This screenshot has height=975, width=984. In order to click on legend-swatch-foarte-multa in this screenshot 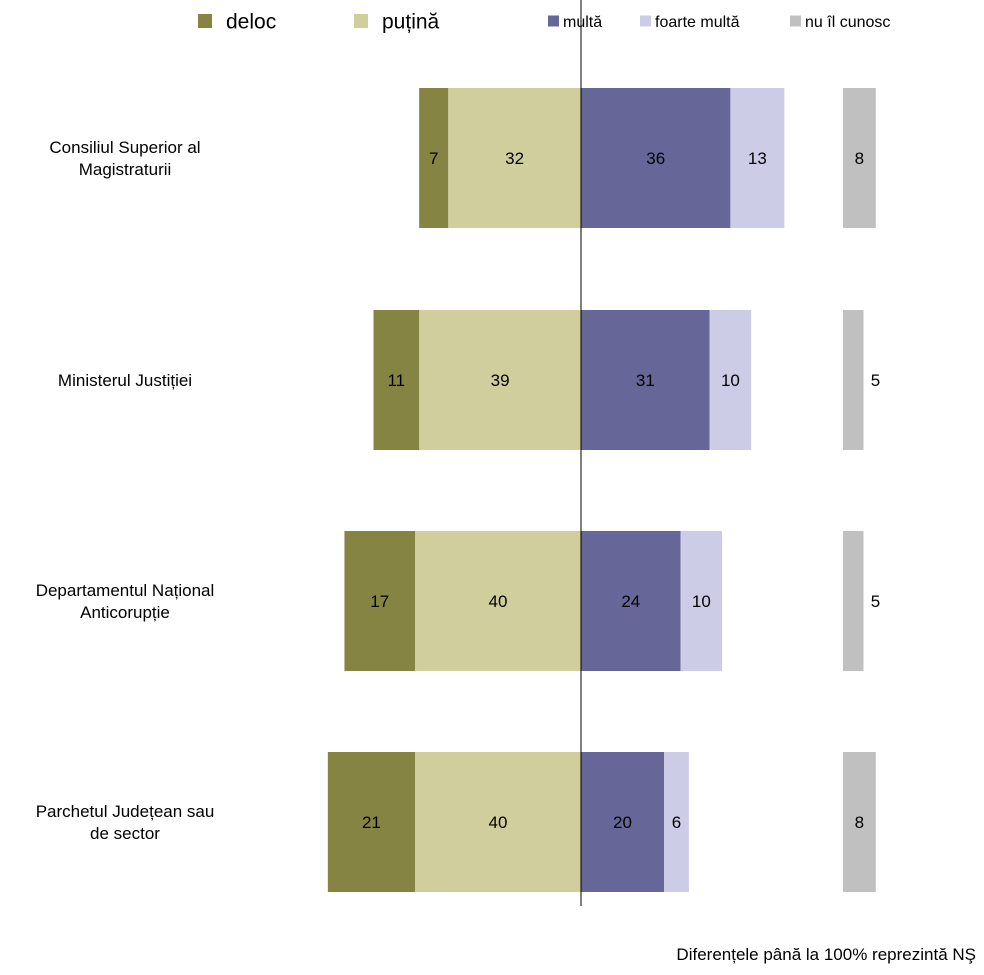, I will do `click(645, 21)`.